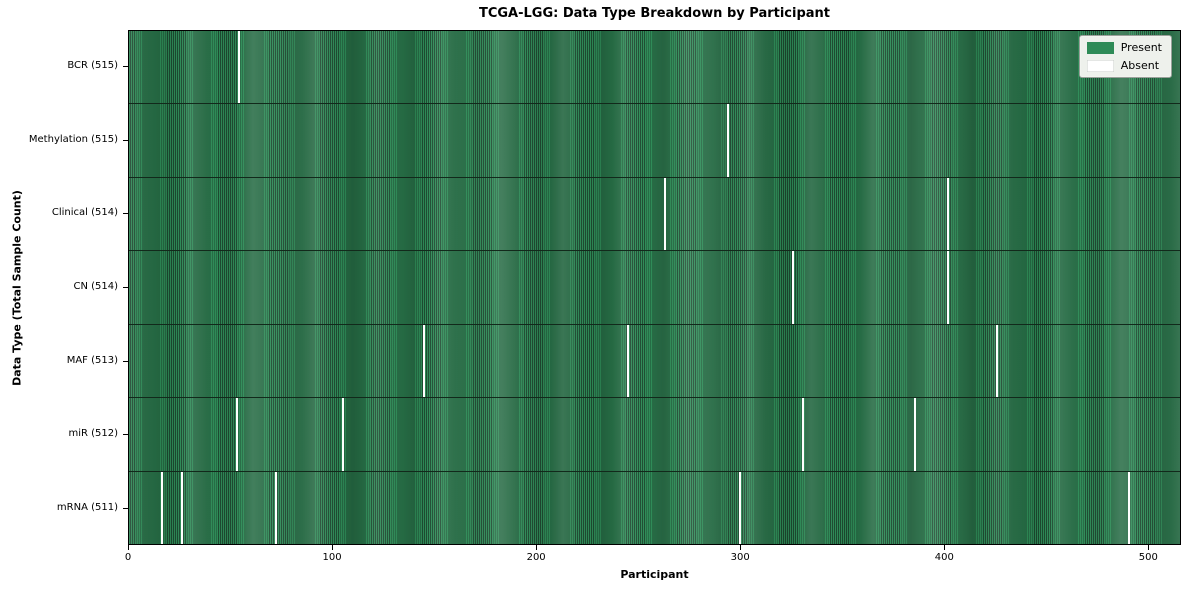  Describe the element at coordinates (654, 360) in the screenshot. I see `heatmap-row-MAF` at that location.